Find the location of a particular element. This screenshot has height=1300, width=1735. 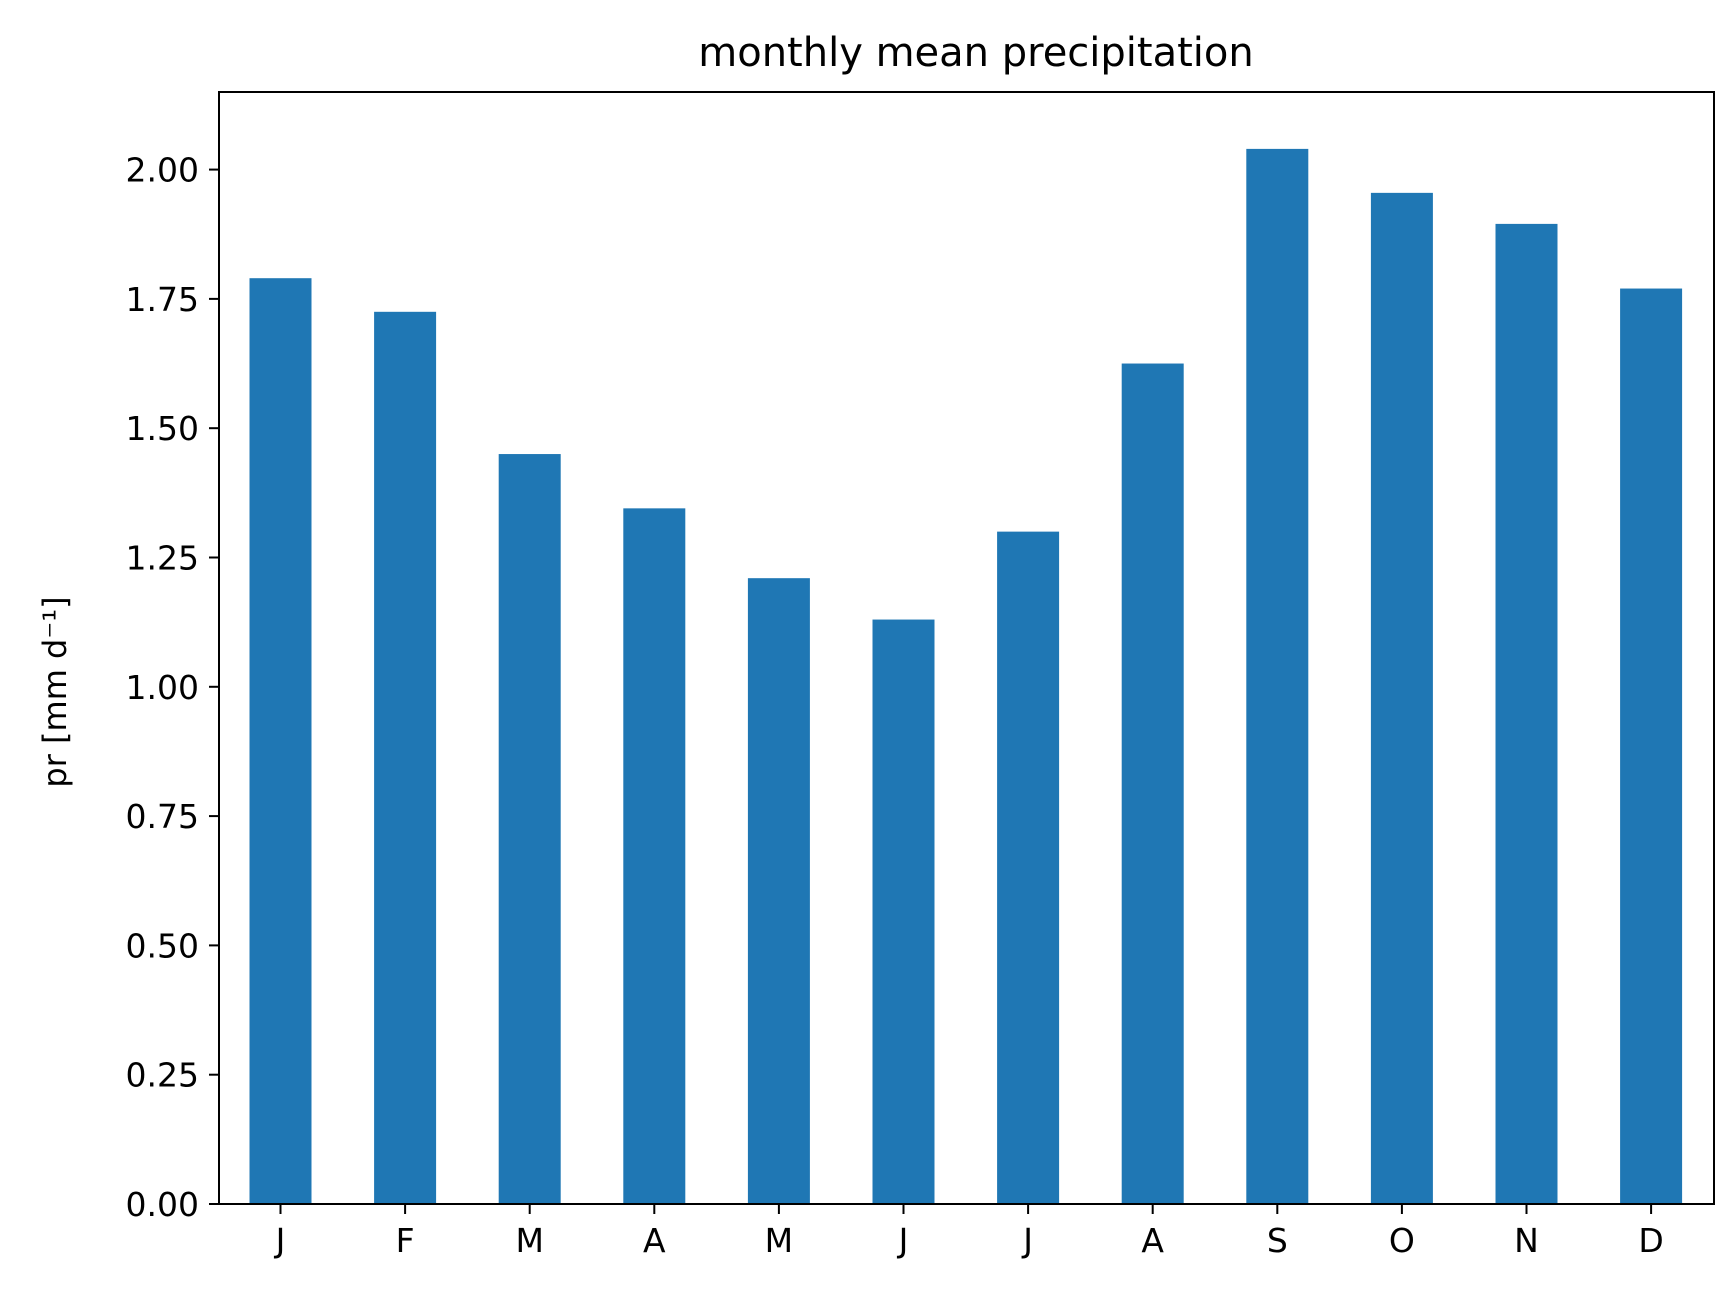

y-tick-label: 1.50 is located at coordinates (162, 428).